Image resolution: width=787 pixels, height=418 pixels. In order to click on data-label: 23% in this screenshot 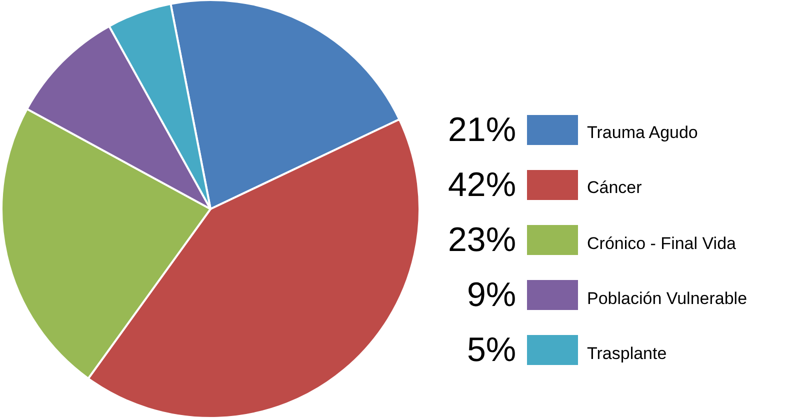, I will do `click(482, 240)`.